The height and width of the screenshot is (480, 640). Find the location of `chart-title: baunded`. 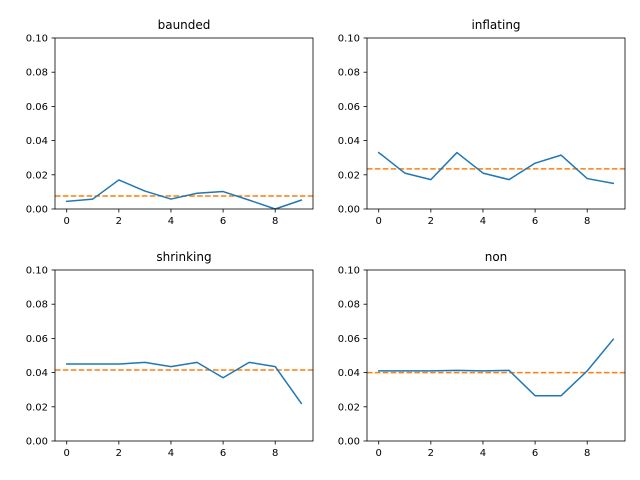

chart-title: baunded is located at coordinates (184, 25).